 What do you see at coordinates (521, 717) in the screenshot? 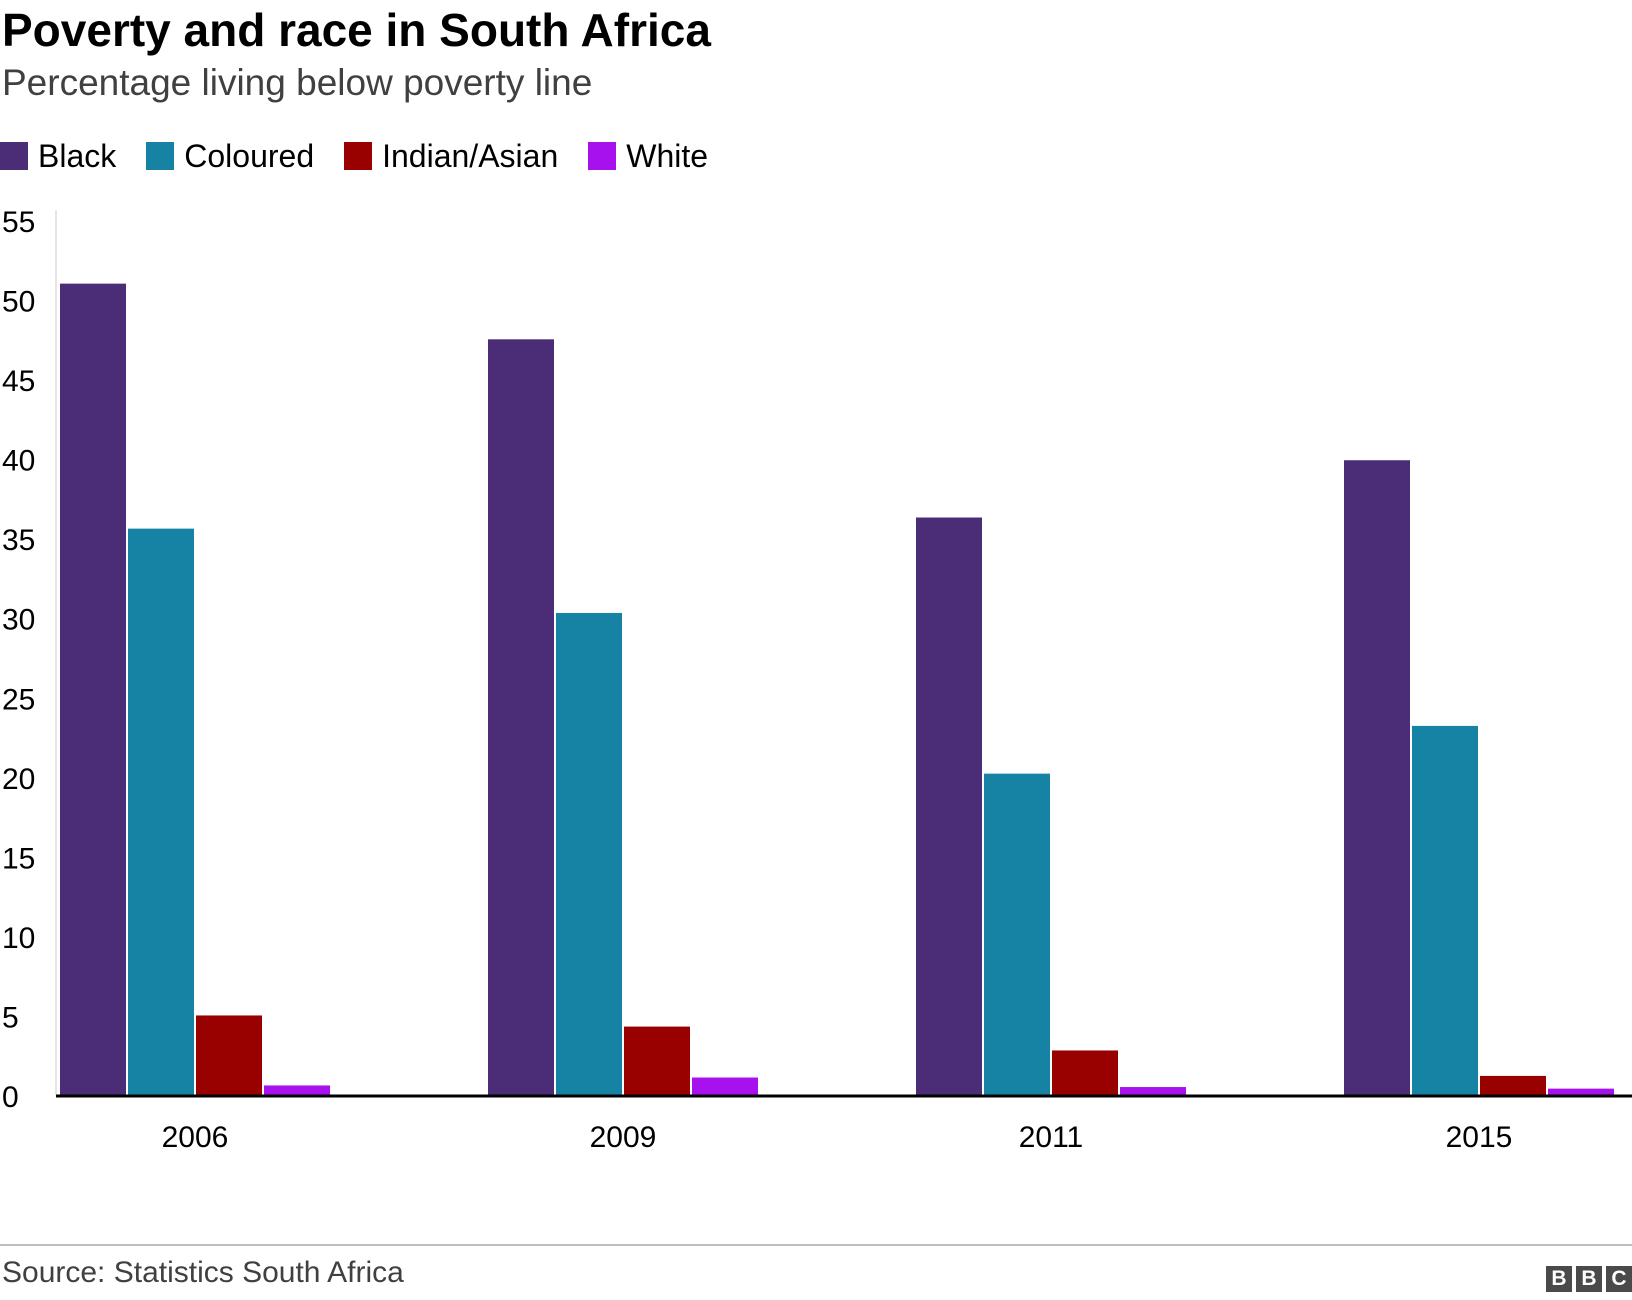
I see `bar-black-2009` at bounding box center [521, 717].